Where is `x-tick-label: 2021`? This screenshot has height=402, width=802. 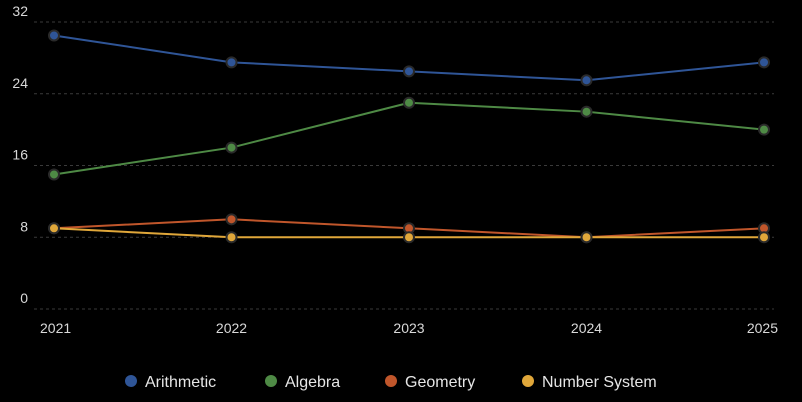 x-tick-label: 2021 is located at coordinates (55, 328).